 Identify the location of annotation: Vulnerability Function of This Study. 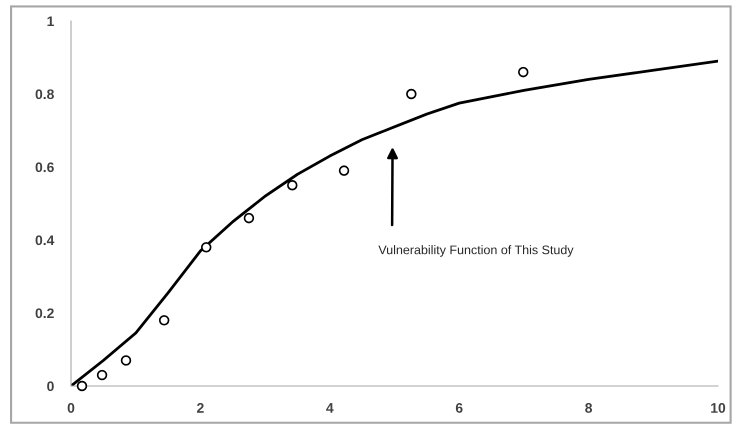
(476, 251).